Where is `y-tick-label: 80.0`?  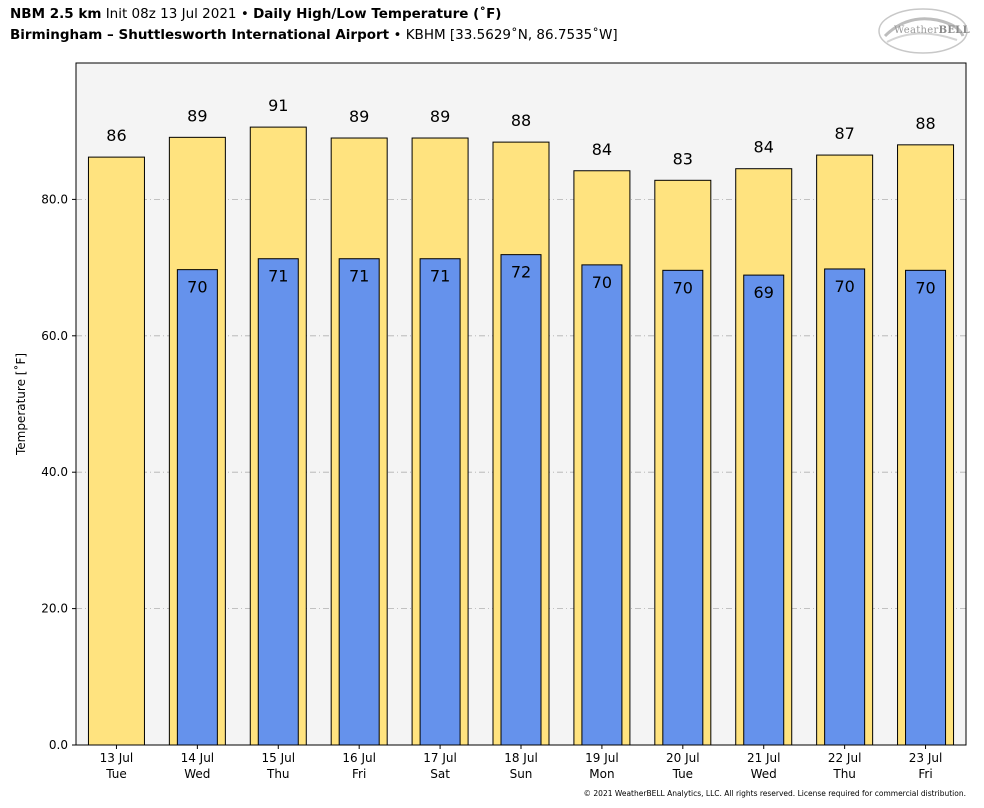
y-tick-label: 80.0 is located at coordinates (54, 199).